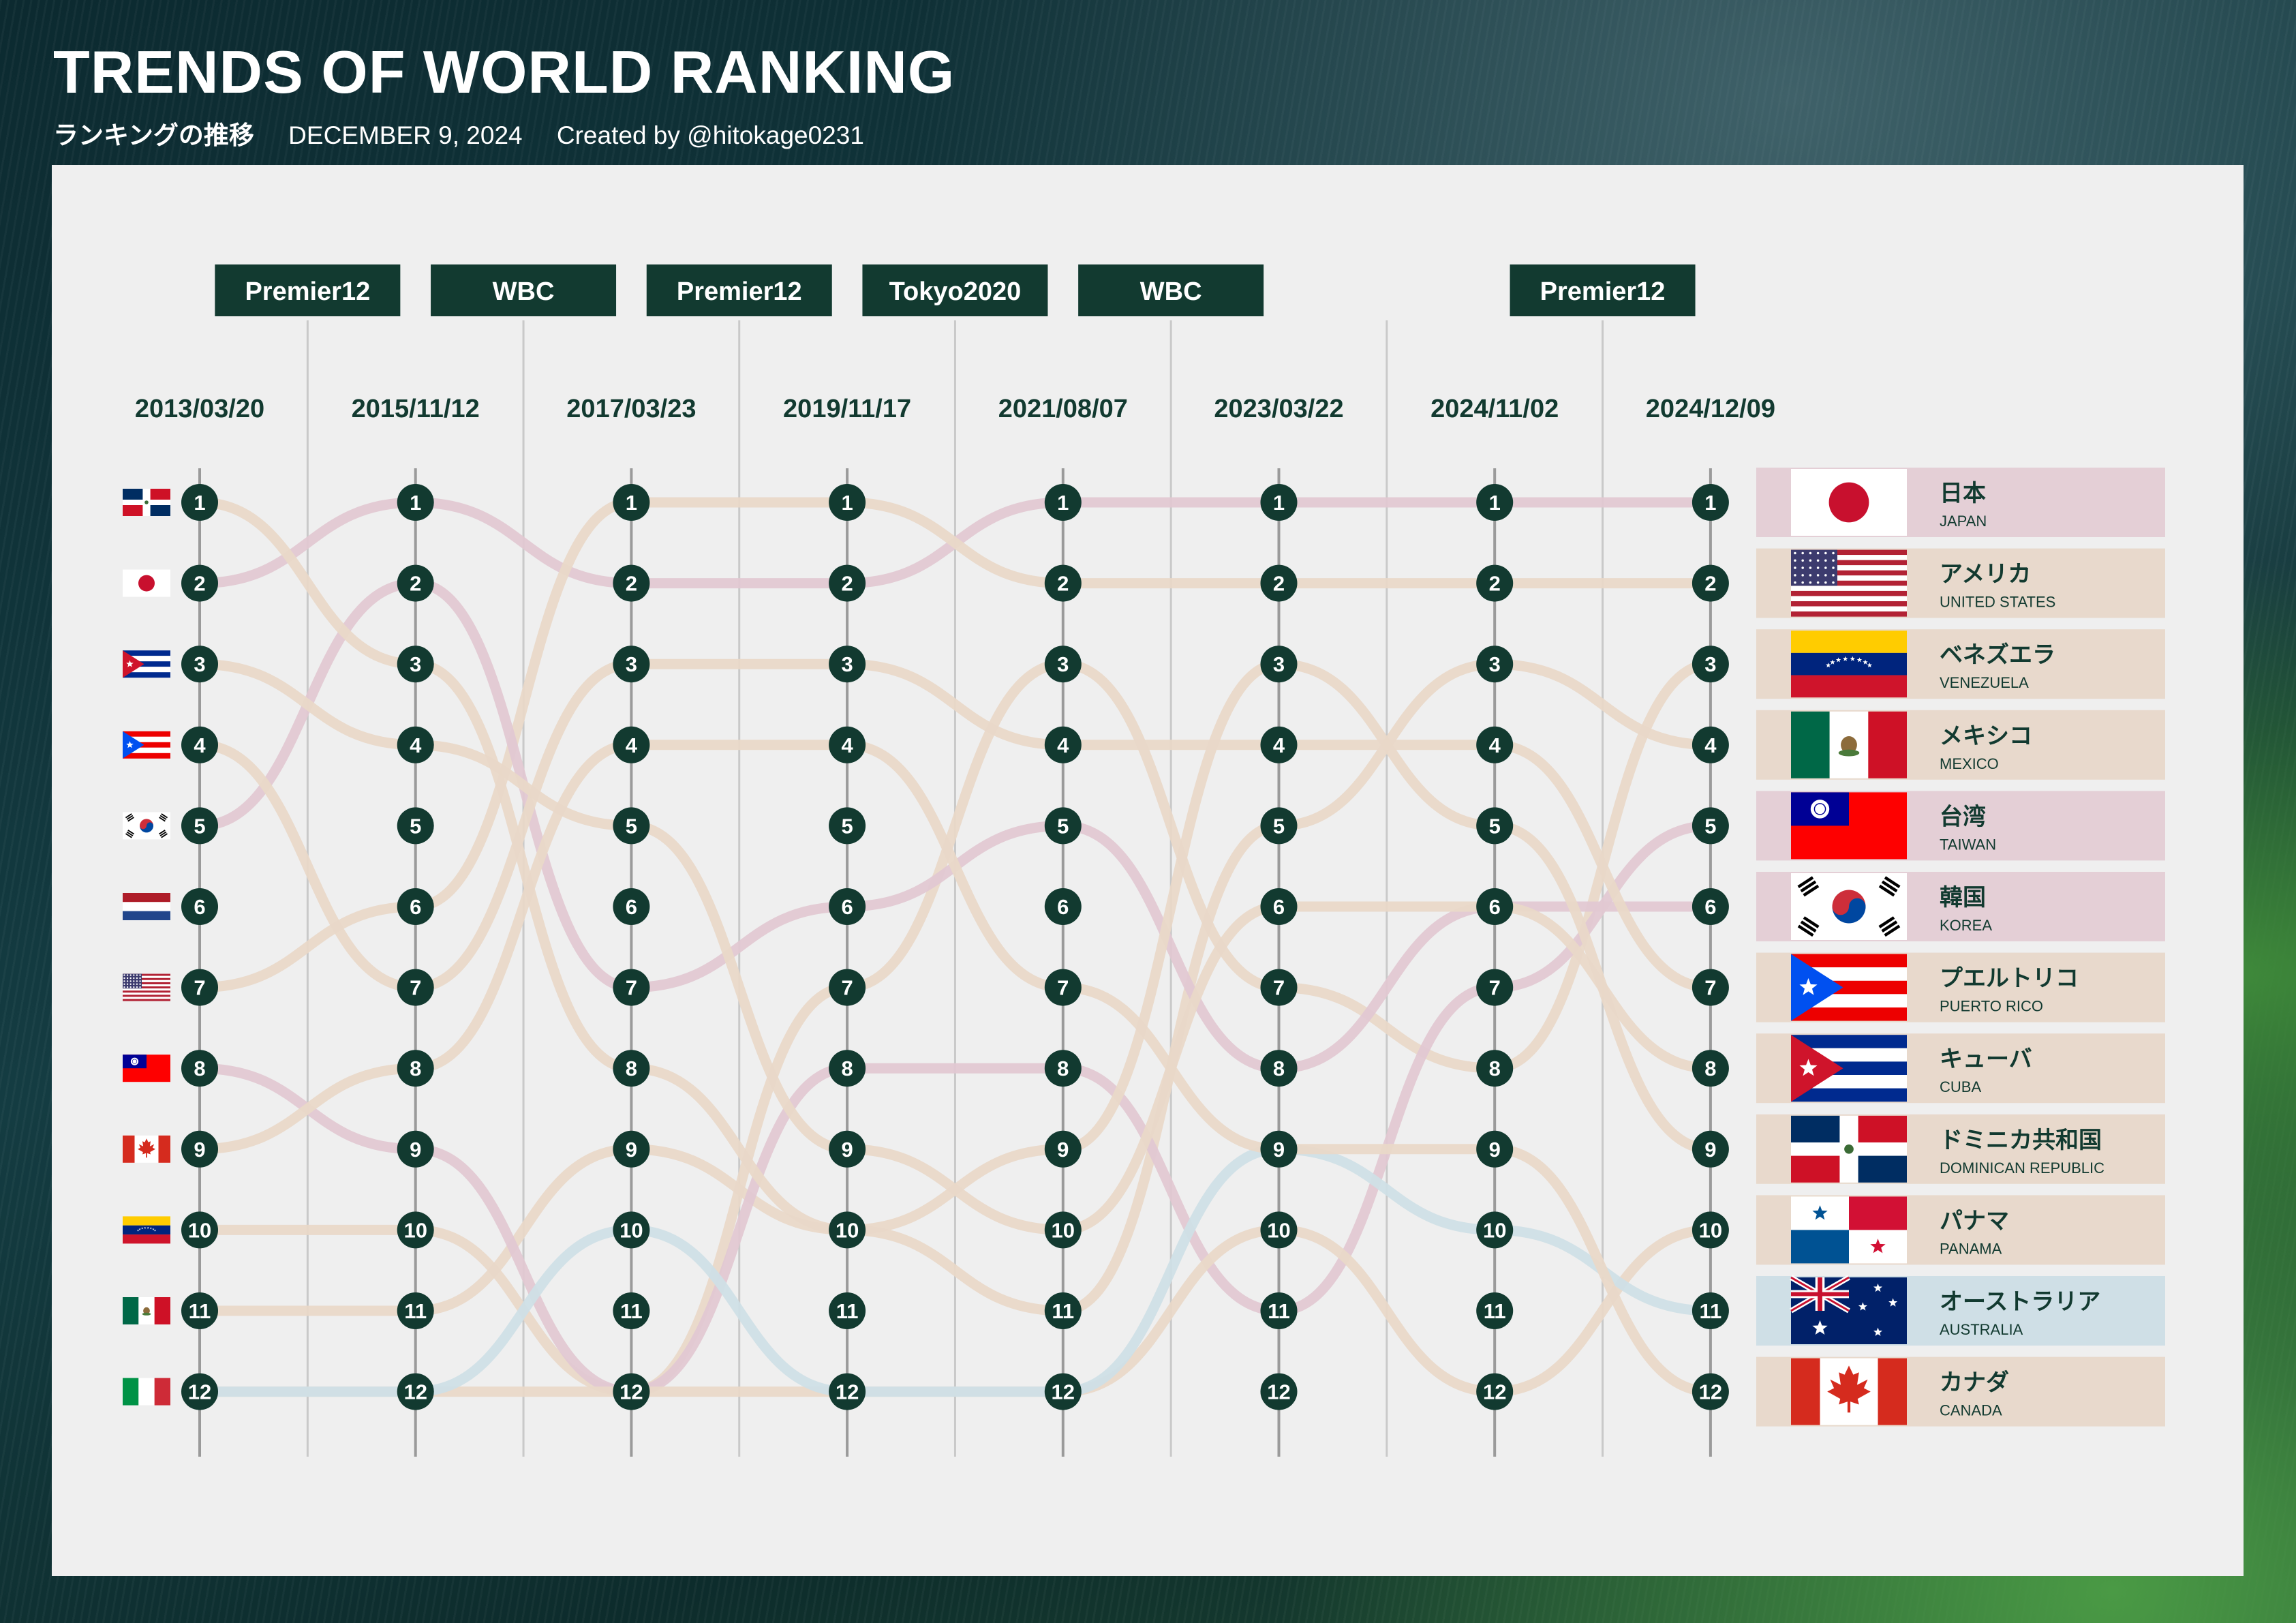 This screenshot has height=1623, width=2296. I want to click on flag-taiwan-icon, so click(147, 1068).